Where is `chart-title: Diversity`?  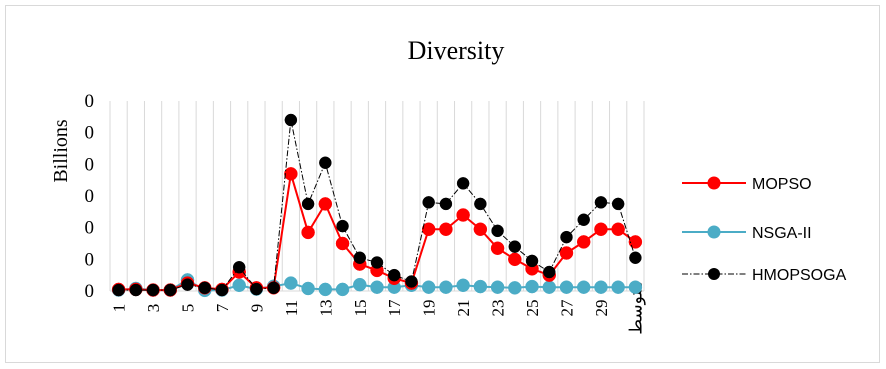 chart-title: Diversity is located at coordinates (456, 50).